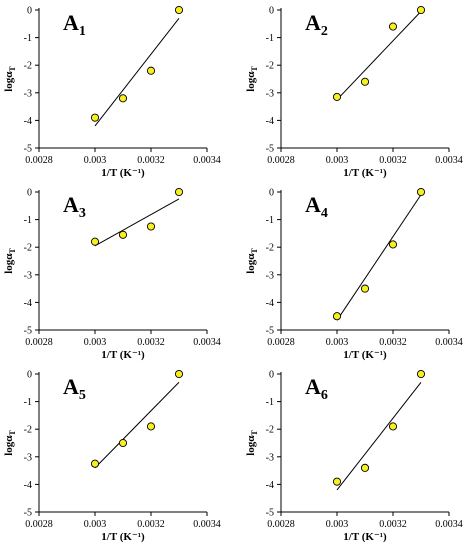  Describe the element at coordinates (82, 395) in the screenshot. I see `panel-label-subscript: 5` at that location.